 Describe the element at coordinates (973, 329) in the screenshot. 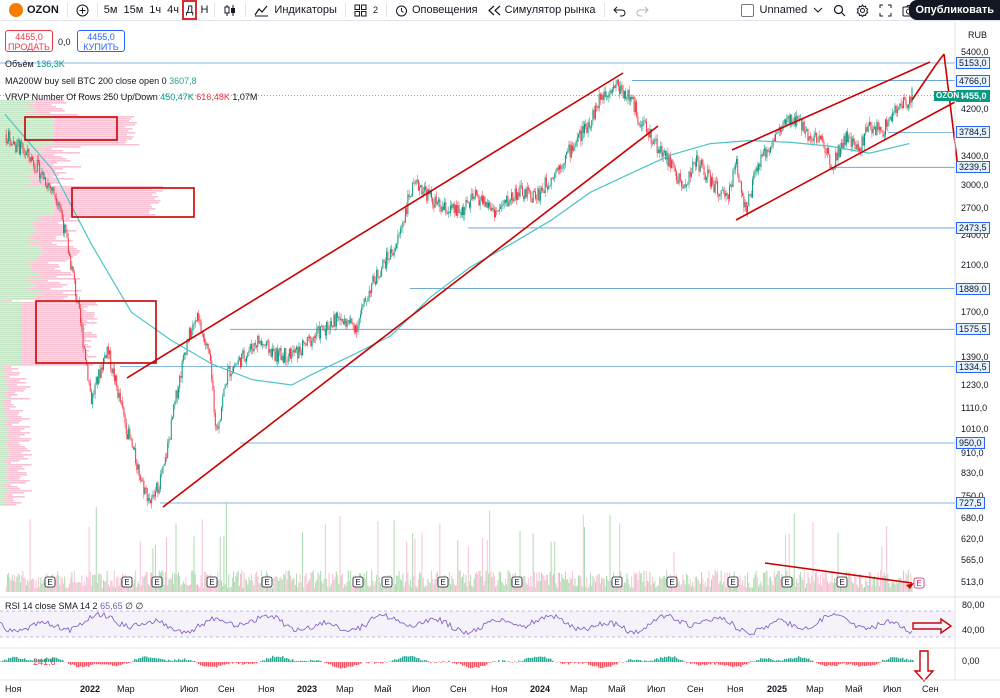

I see `level-price-badge: 1575,5` at that location.